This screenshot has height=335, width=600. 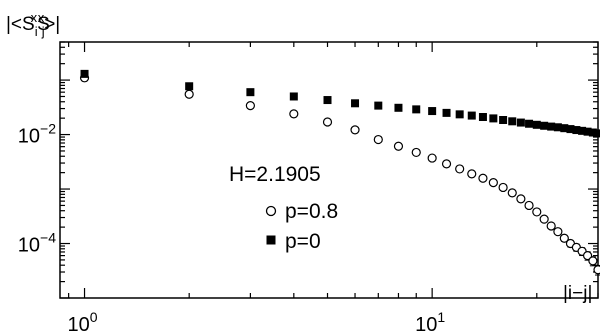 What do you see at coordinates (311, 211) in the screenshot?
I see `legend-label-p08: p=0.8` at bounding box center [311, 211].